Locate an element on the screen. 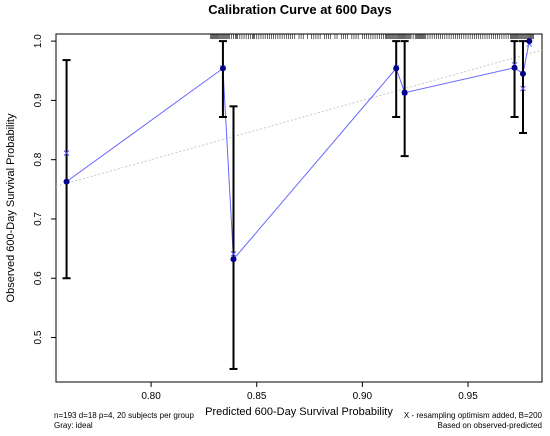 This screenshot has height=436, width=550. y-tick-label-3: 0.8 is located at coordinates (38, 159).